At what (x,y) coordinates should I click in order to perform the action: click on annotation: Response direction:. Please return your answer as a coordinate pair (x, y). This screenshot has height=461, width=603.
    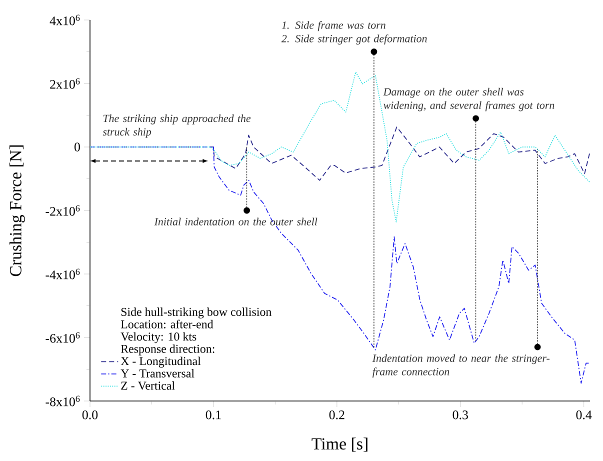
    Looking at the image, I should click on (167, 350).